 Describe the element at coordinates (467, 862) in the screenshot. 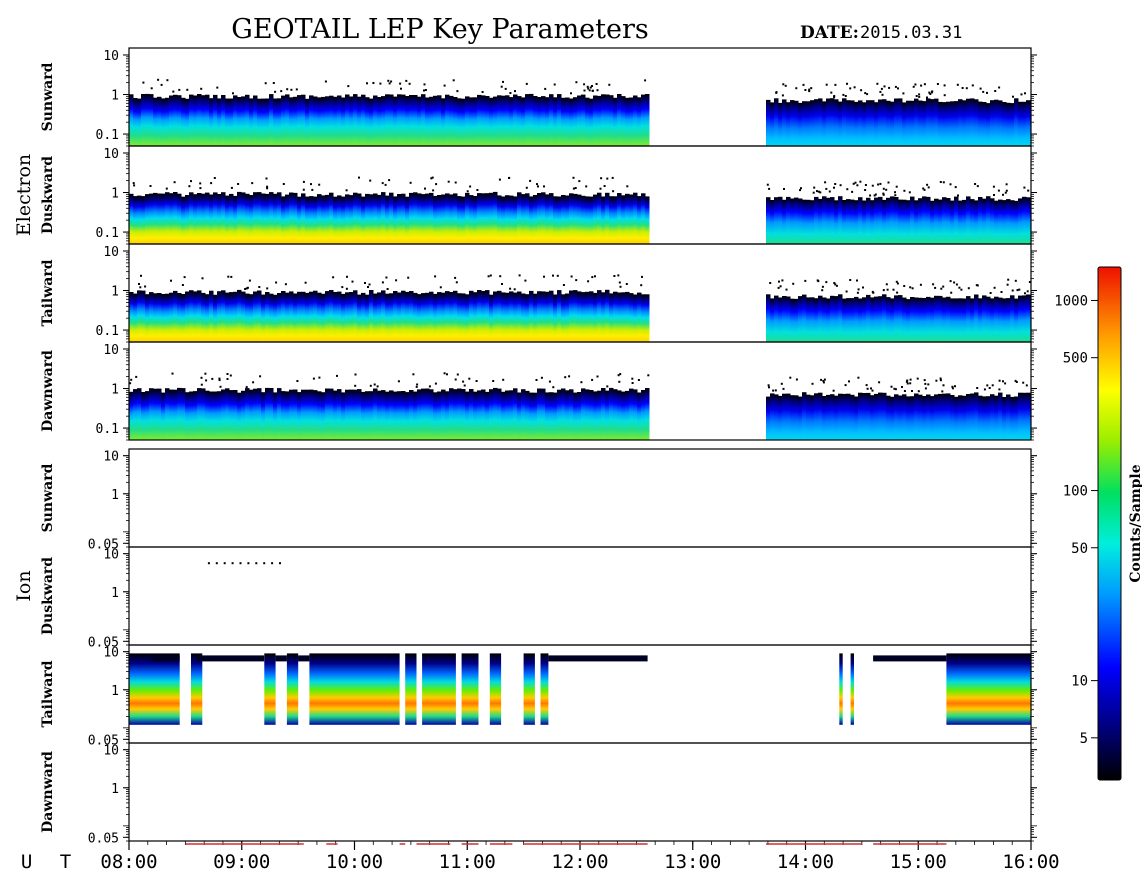

I see `x-tick-label: 11:00` at that location.